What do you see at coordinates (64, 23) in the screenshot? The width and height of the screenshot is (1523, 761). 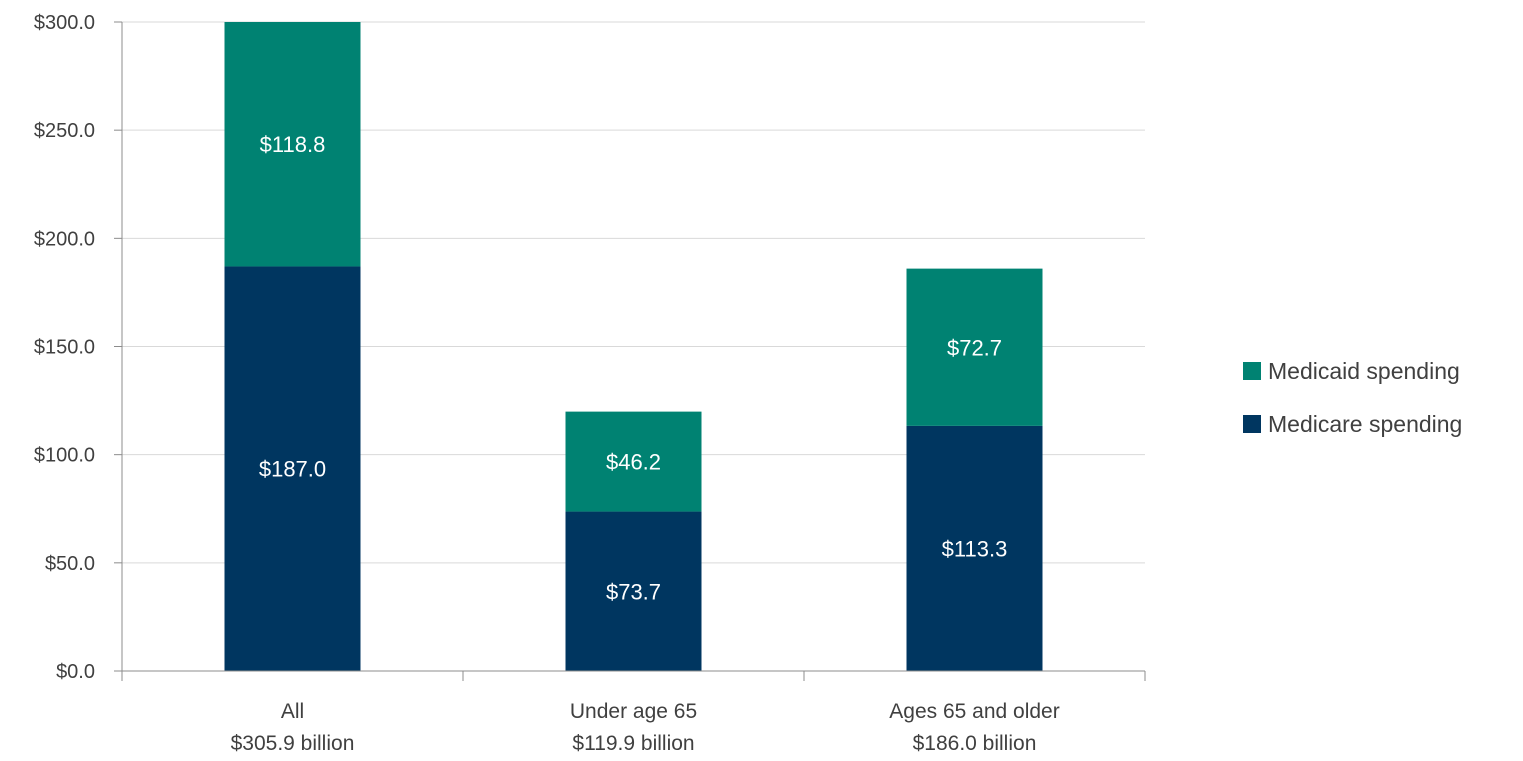 I see `y-tick-label: $300.0` at bounding box center [64, 23].